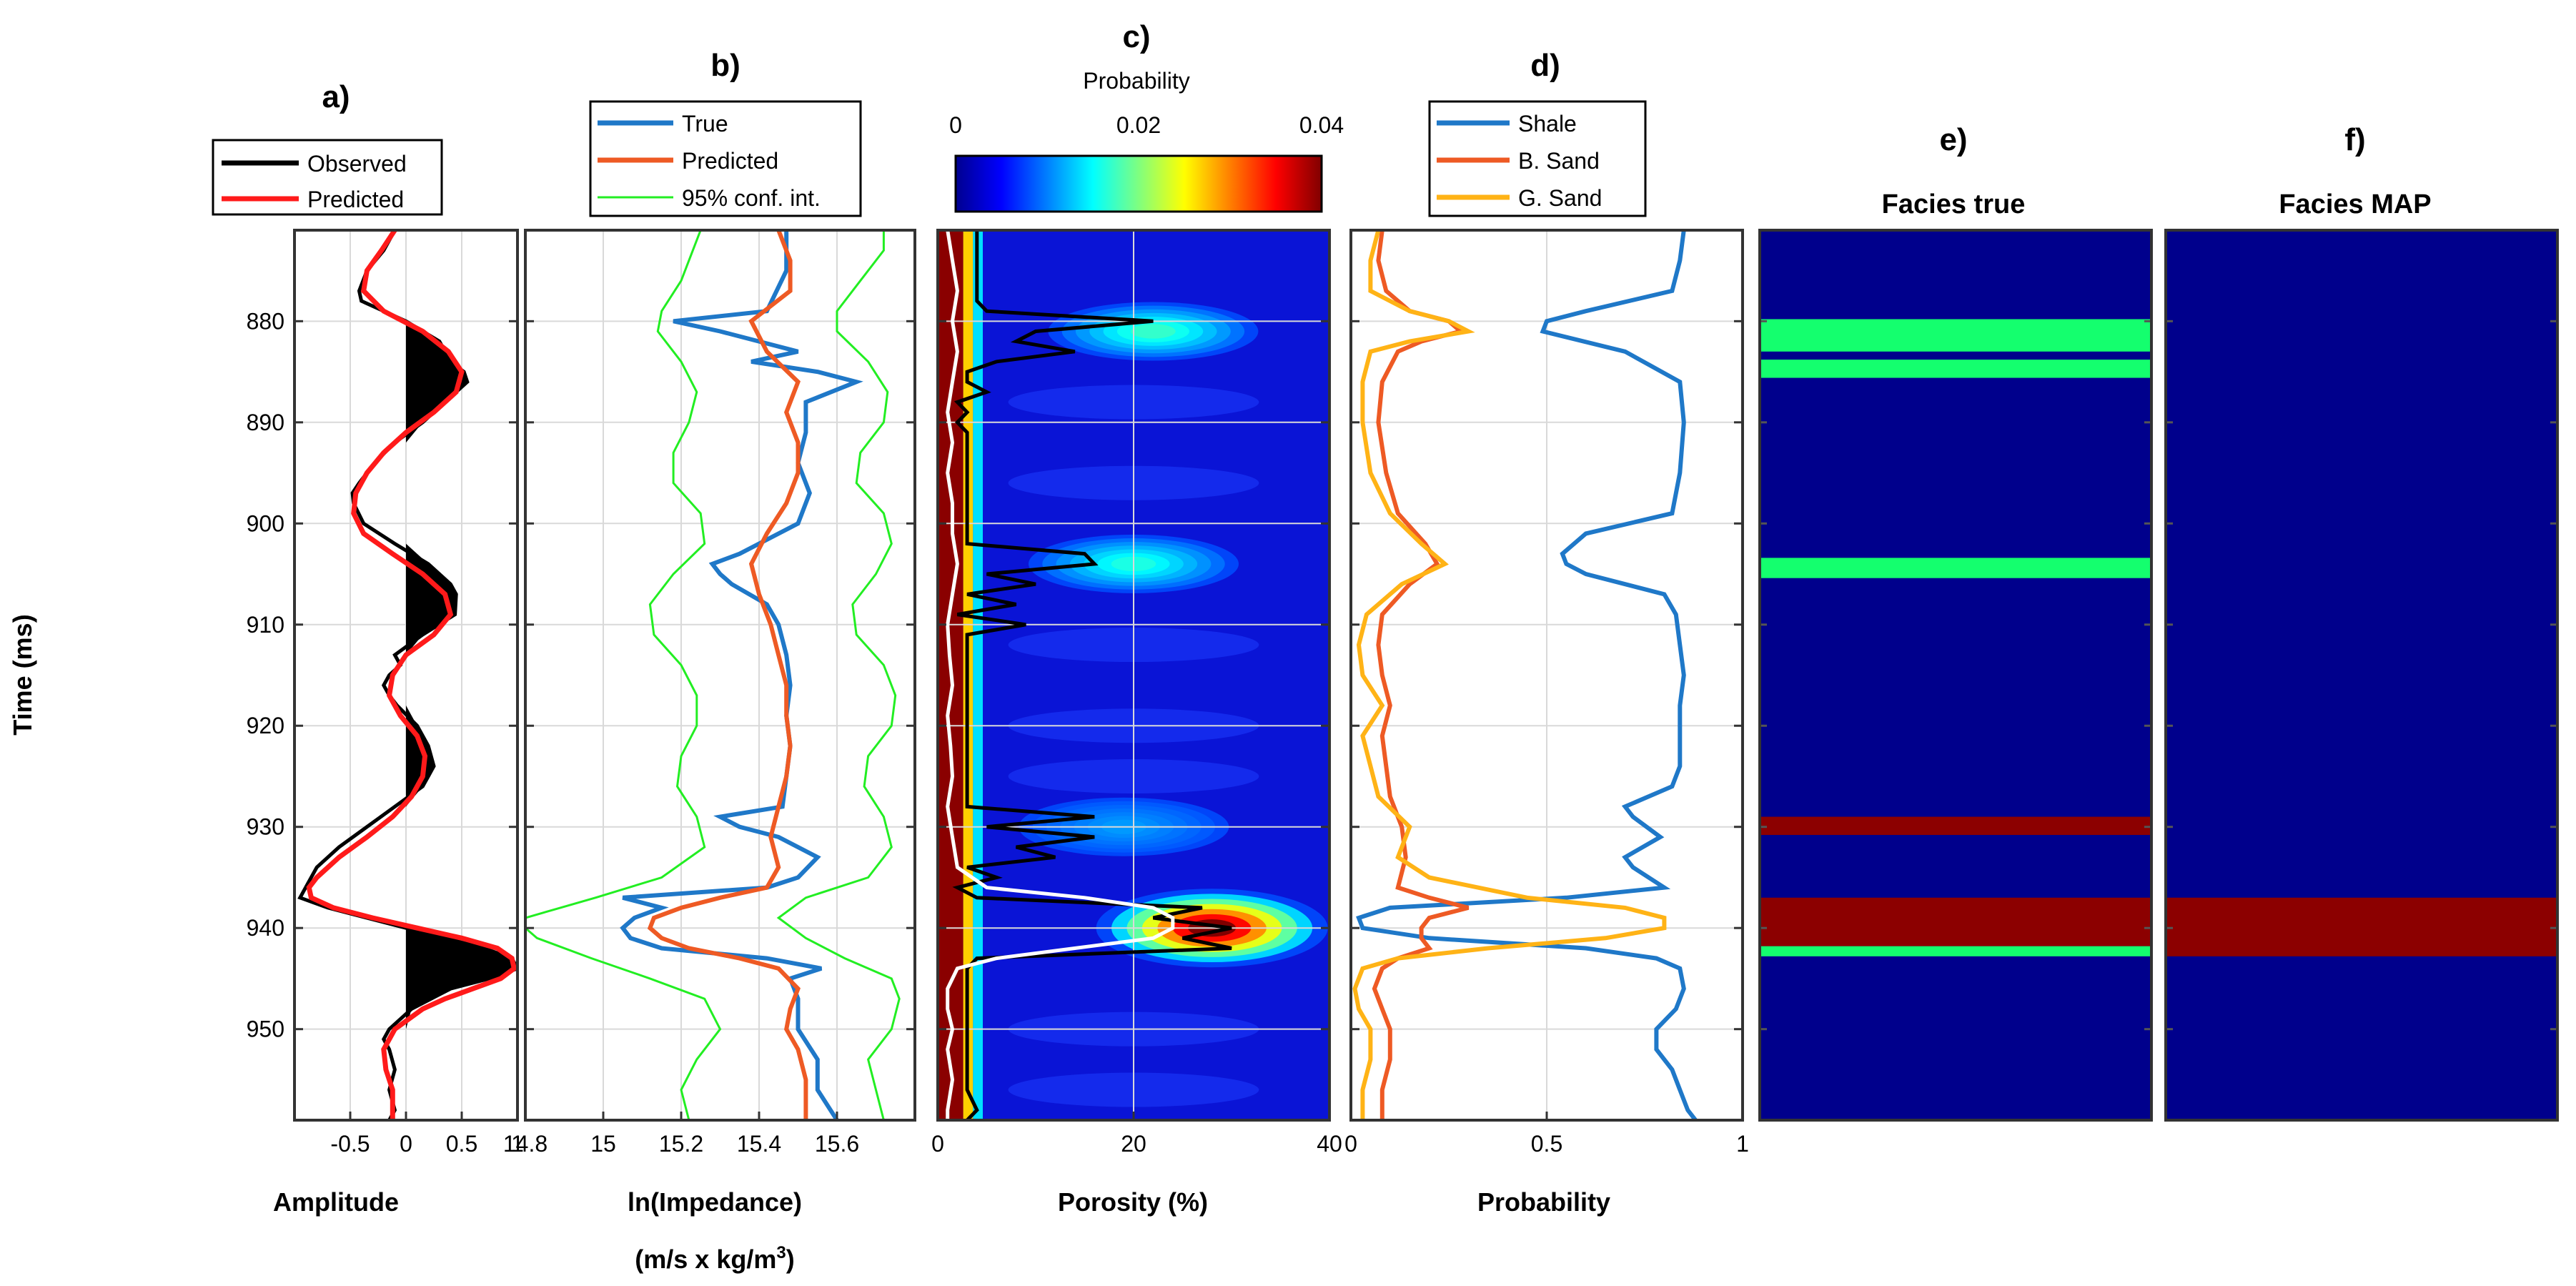 The height and width of the screenshot is (1286, 2576). Describe the element at coordinates (1330, 1144) in the screenshot. I see `xtick-label: 40` at that location.